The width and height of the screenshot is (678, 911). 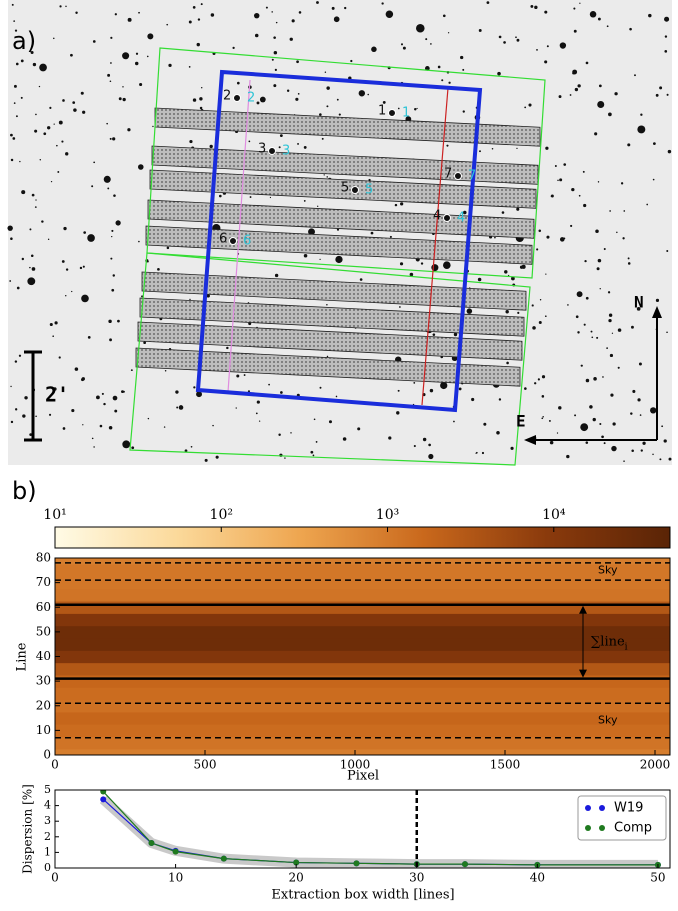 What do you see at coordinates (362, 895) in the screenshot?
I see `x-axis-label: Extraction box width [lines]` at bounding box center [362, 895].